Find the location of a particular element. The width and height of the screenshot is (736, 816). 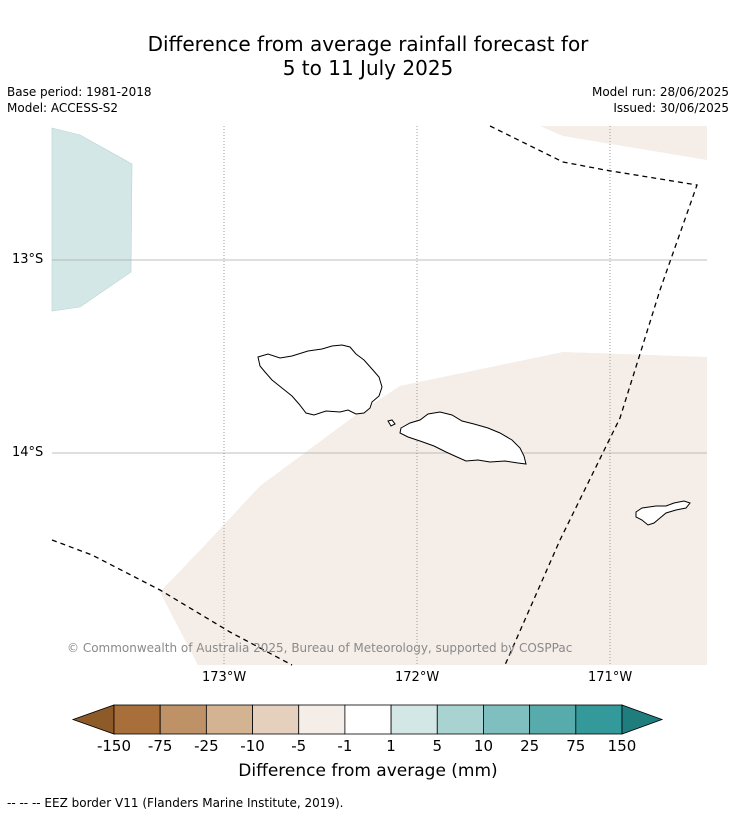

colorbar-extend-low is located at coordinates (93, 719).